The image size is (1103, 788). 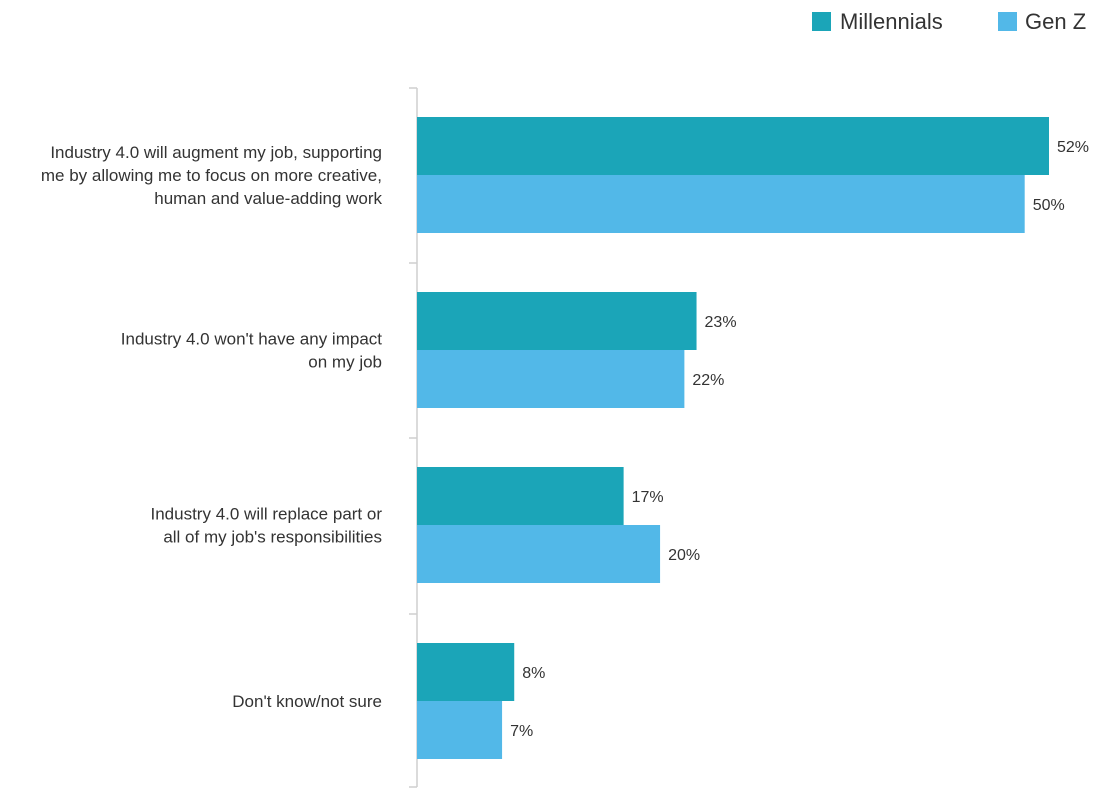 I want to click on data-label: 50%, so click(x=1049, y=205).